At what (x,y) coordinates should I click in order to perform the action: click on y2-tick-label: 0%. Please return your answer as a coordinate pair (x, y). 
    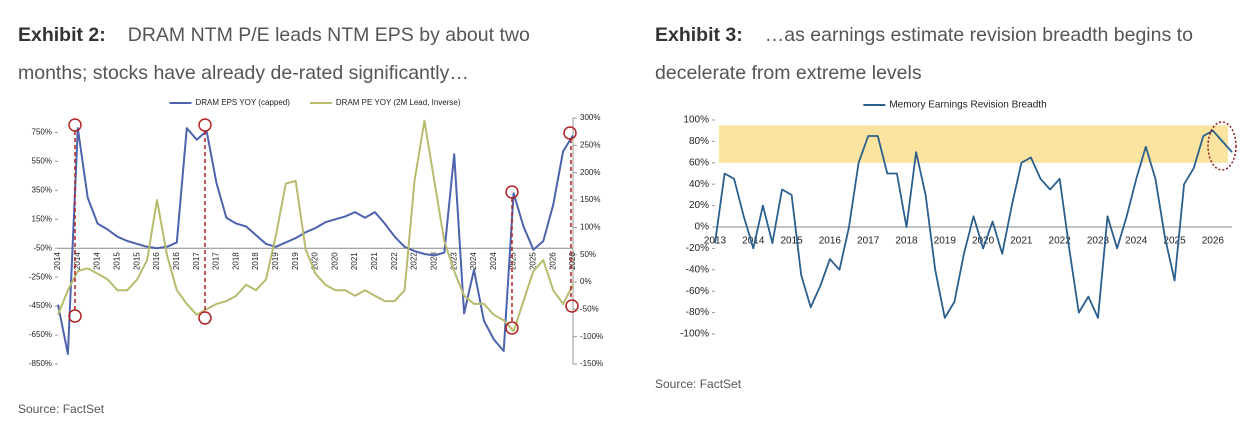
    Looking at the image, I should click on (586, 281).